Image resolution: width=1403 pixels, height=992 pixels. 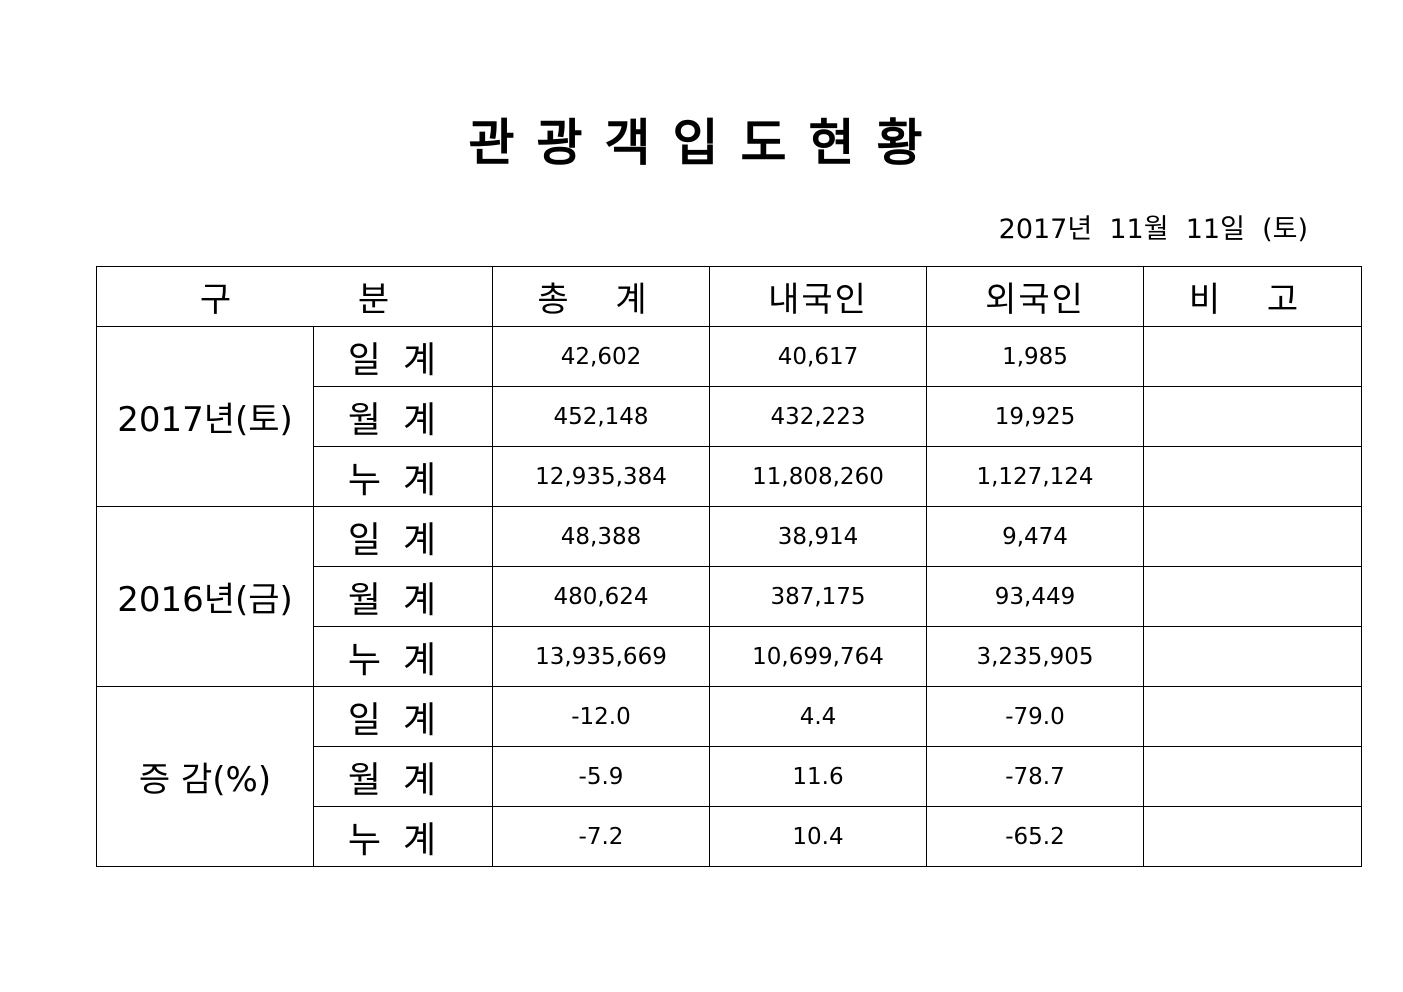 I want to click on cell-domestic: 387,175, so click(x=818, y=596).